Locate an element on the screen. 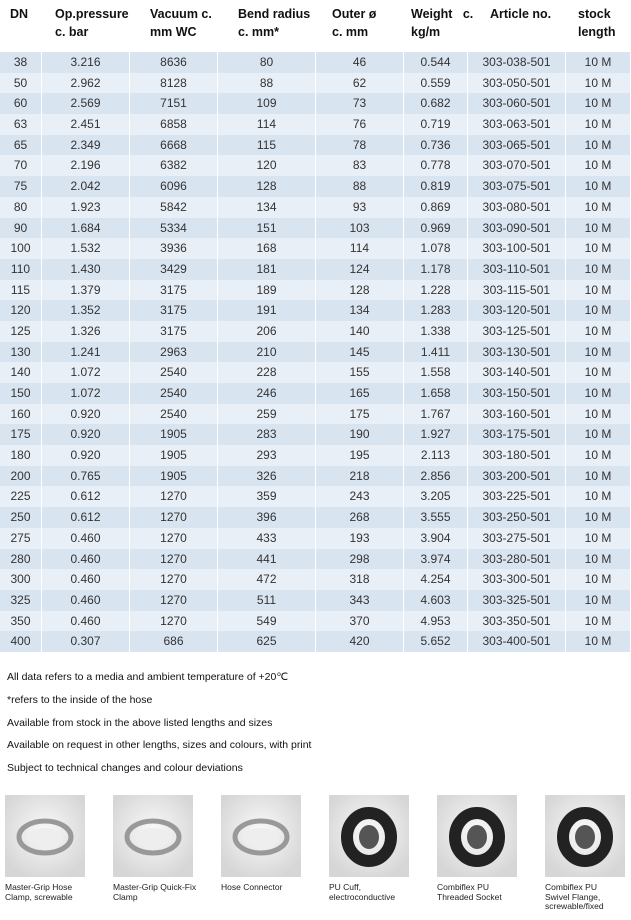 This screenshot has width=631, height=920. column-header: DN is located at coordinates (19, 14).